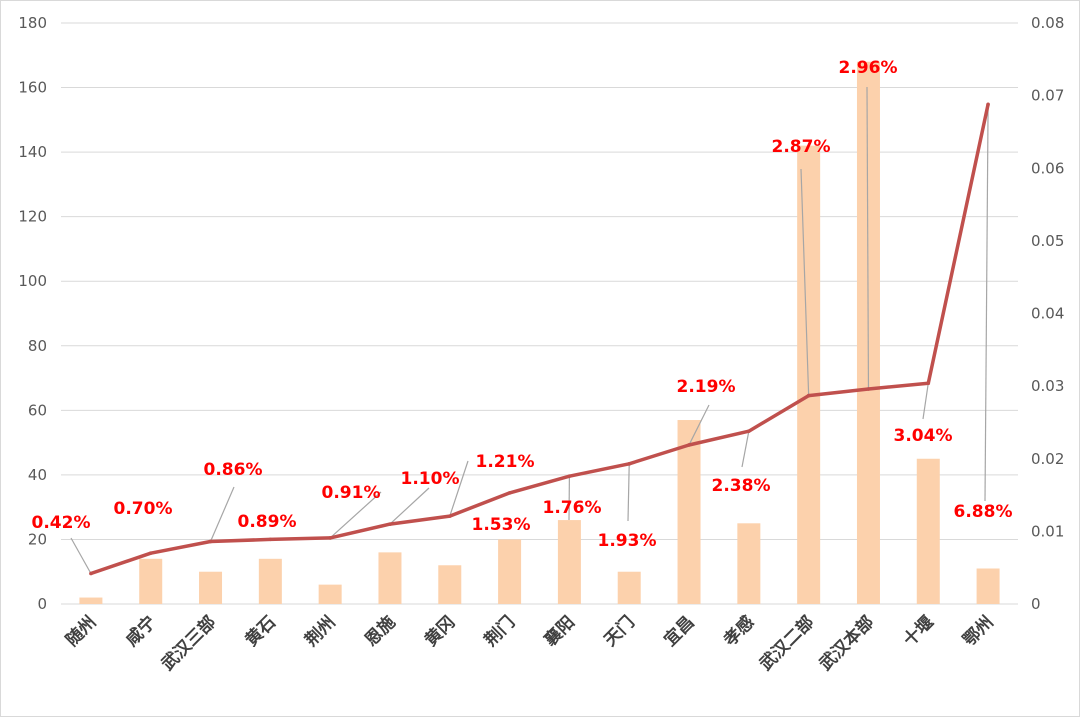  I want to click on category-label: 武汉三部, so click(188, 643).